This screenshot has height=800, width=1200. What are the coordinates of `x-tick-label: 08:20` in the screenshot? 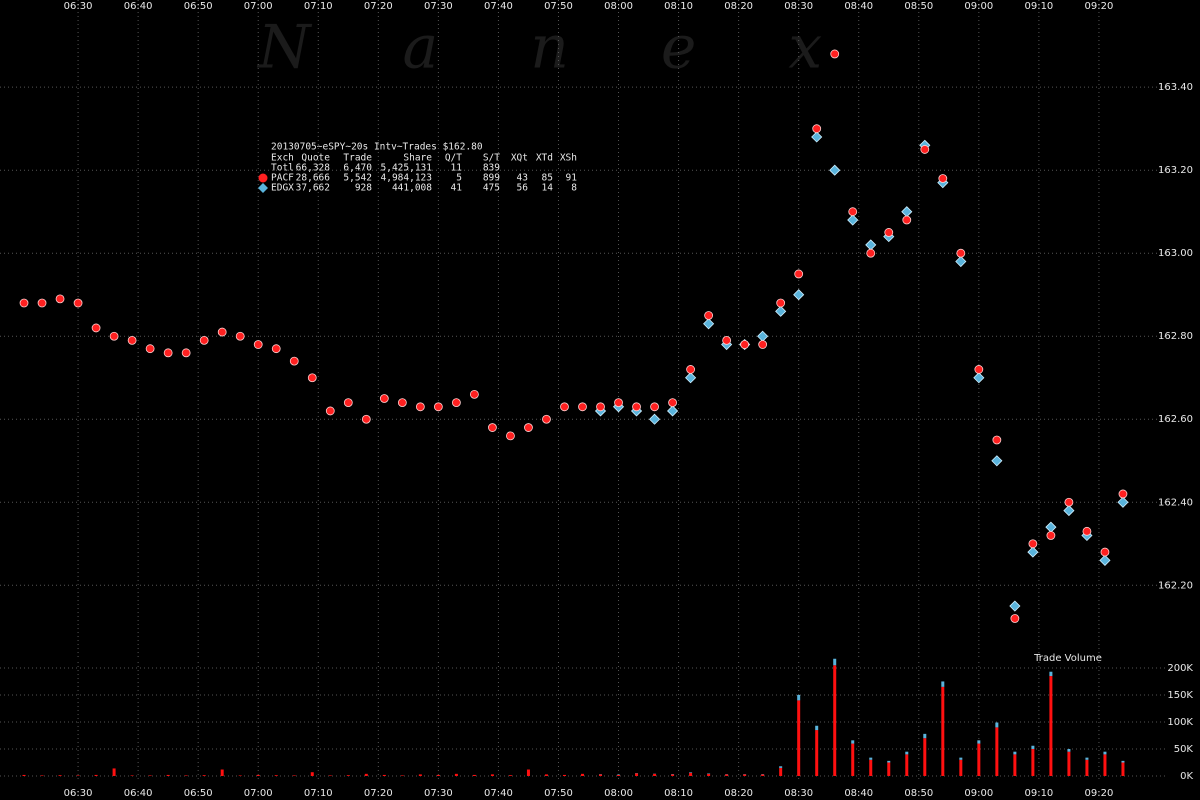 It's located at (738, 6).